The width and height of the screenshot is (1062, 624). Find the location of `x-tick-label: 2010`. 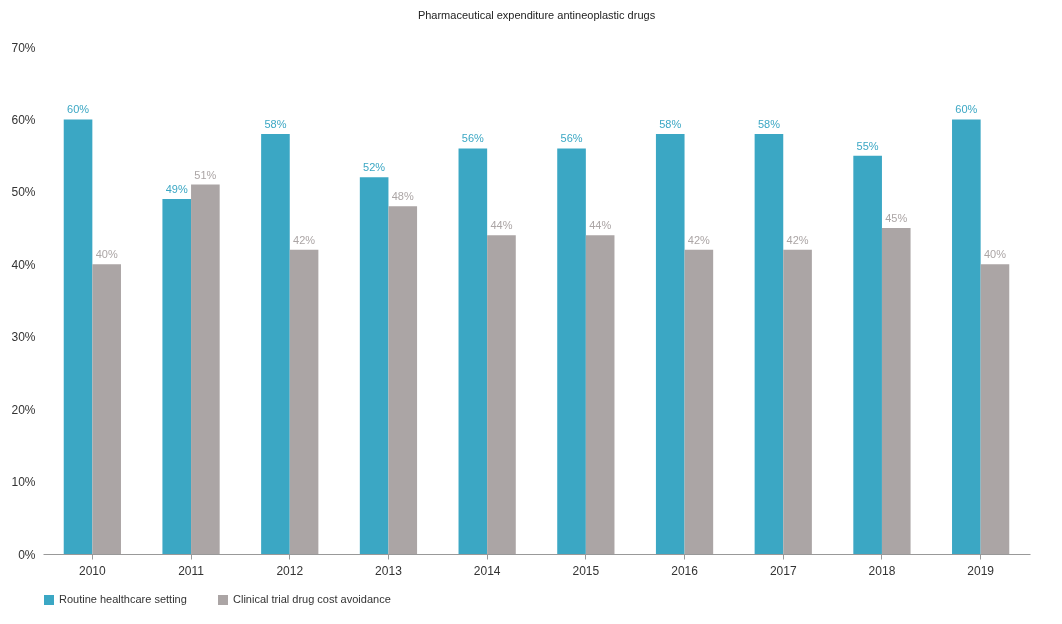

x-tick-label: 2010 is located at coordinates (93, 570).